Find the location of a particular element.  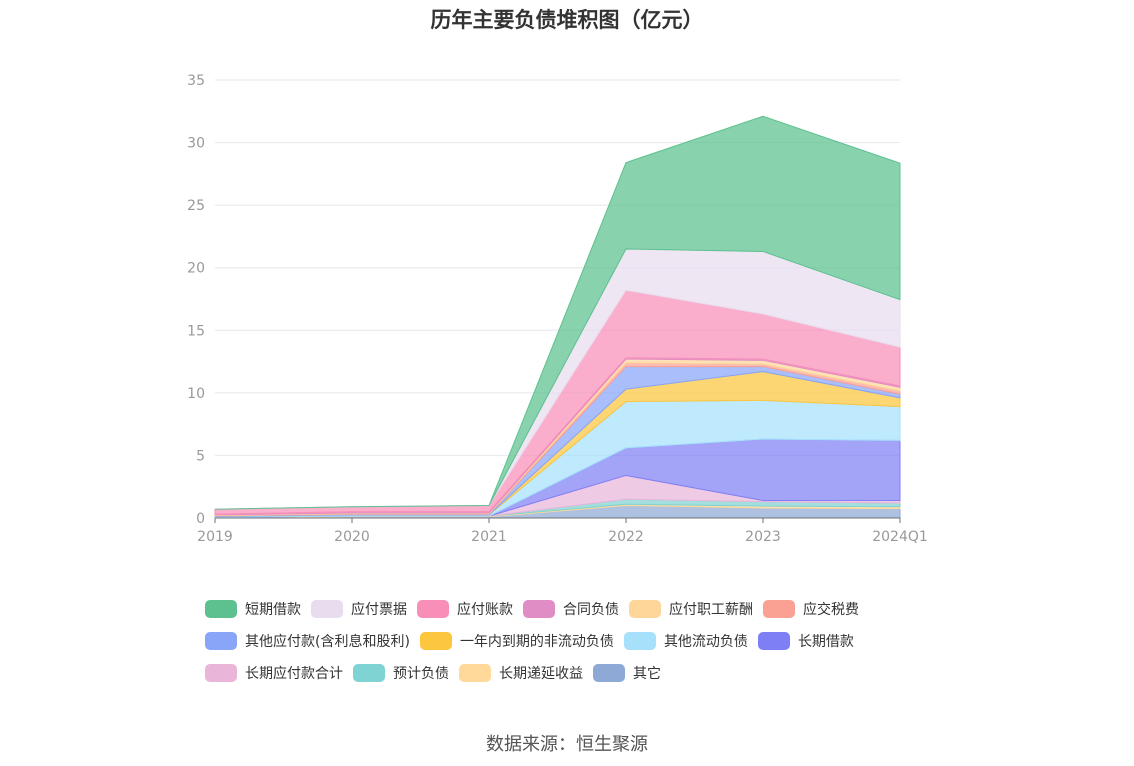

legend-label: 其他应付款(含利息和股利) is located at coordinates (327, 642).